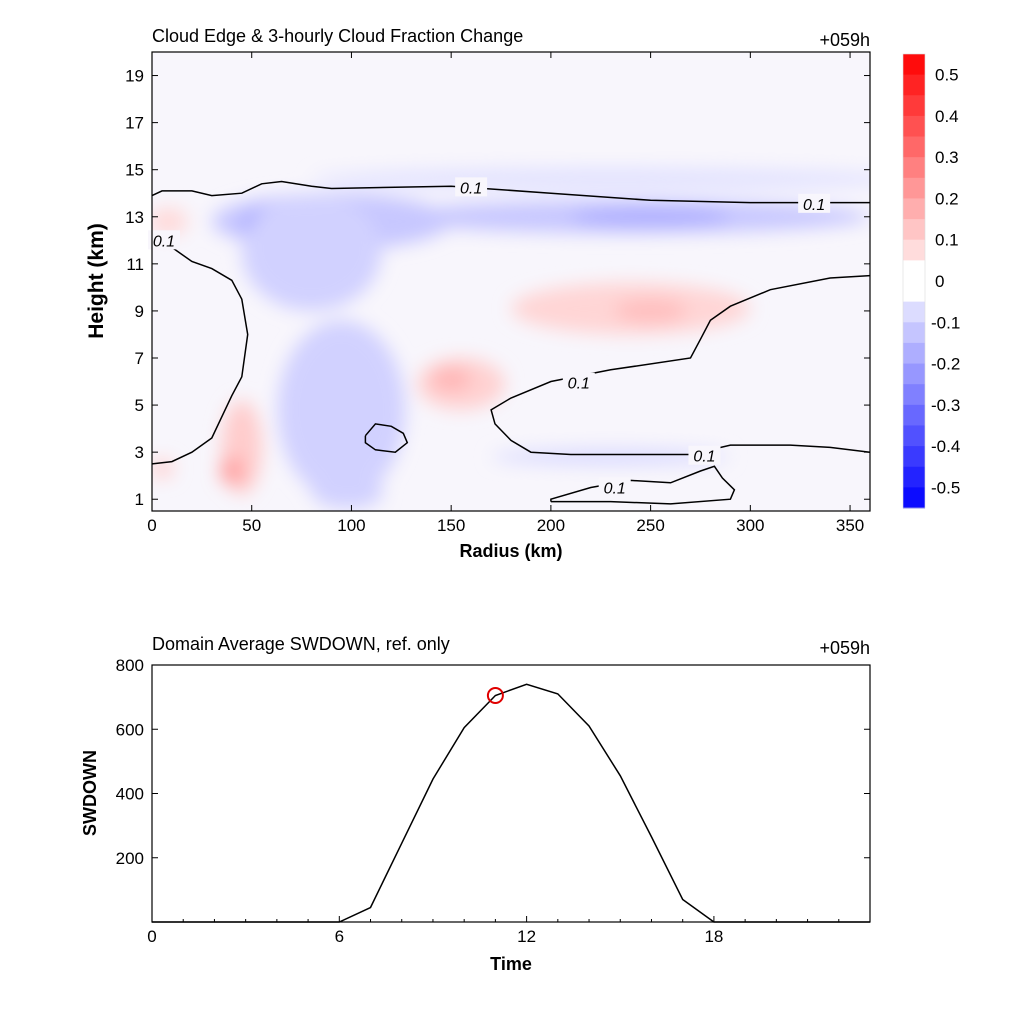 The width and height of the screenshot is (1024, 1029). What do you see at coordinates (134, 170) in the screenshot?
I see `top-y-tick-label-7: 15` at bounding box center [134, 170].